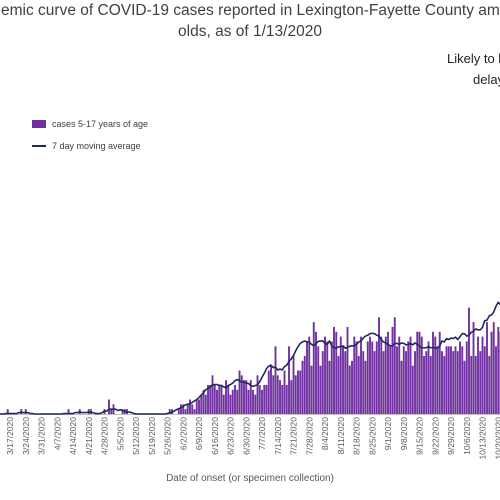 Image resolution: width=500 pixels, height=500 pixels. Describe the element at coordinates (152, 436) in the screenshot. I see `x-tick-label: 5/19/2020` at that location.